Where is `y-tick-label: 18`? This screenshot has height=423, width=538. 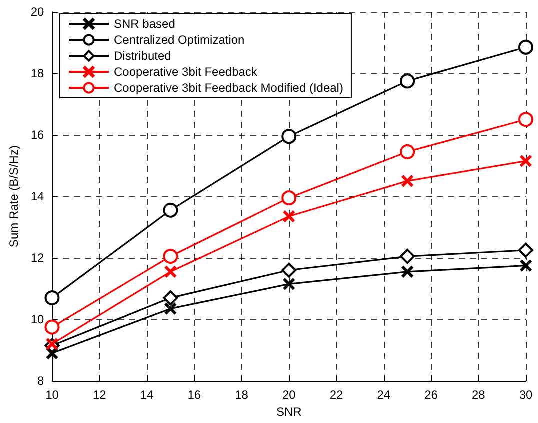
y-tick-label: 18 is located at coordinates (37, 73).